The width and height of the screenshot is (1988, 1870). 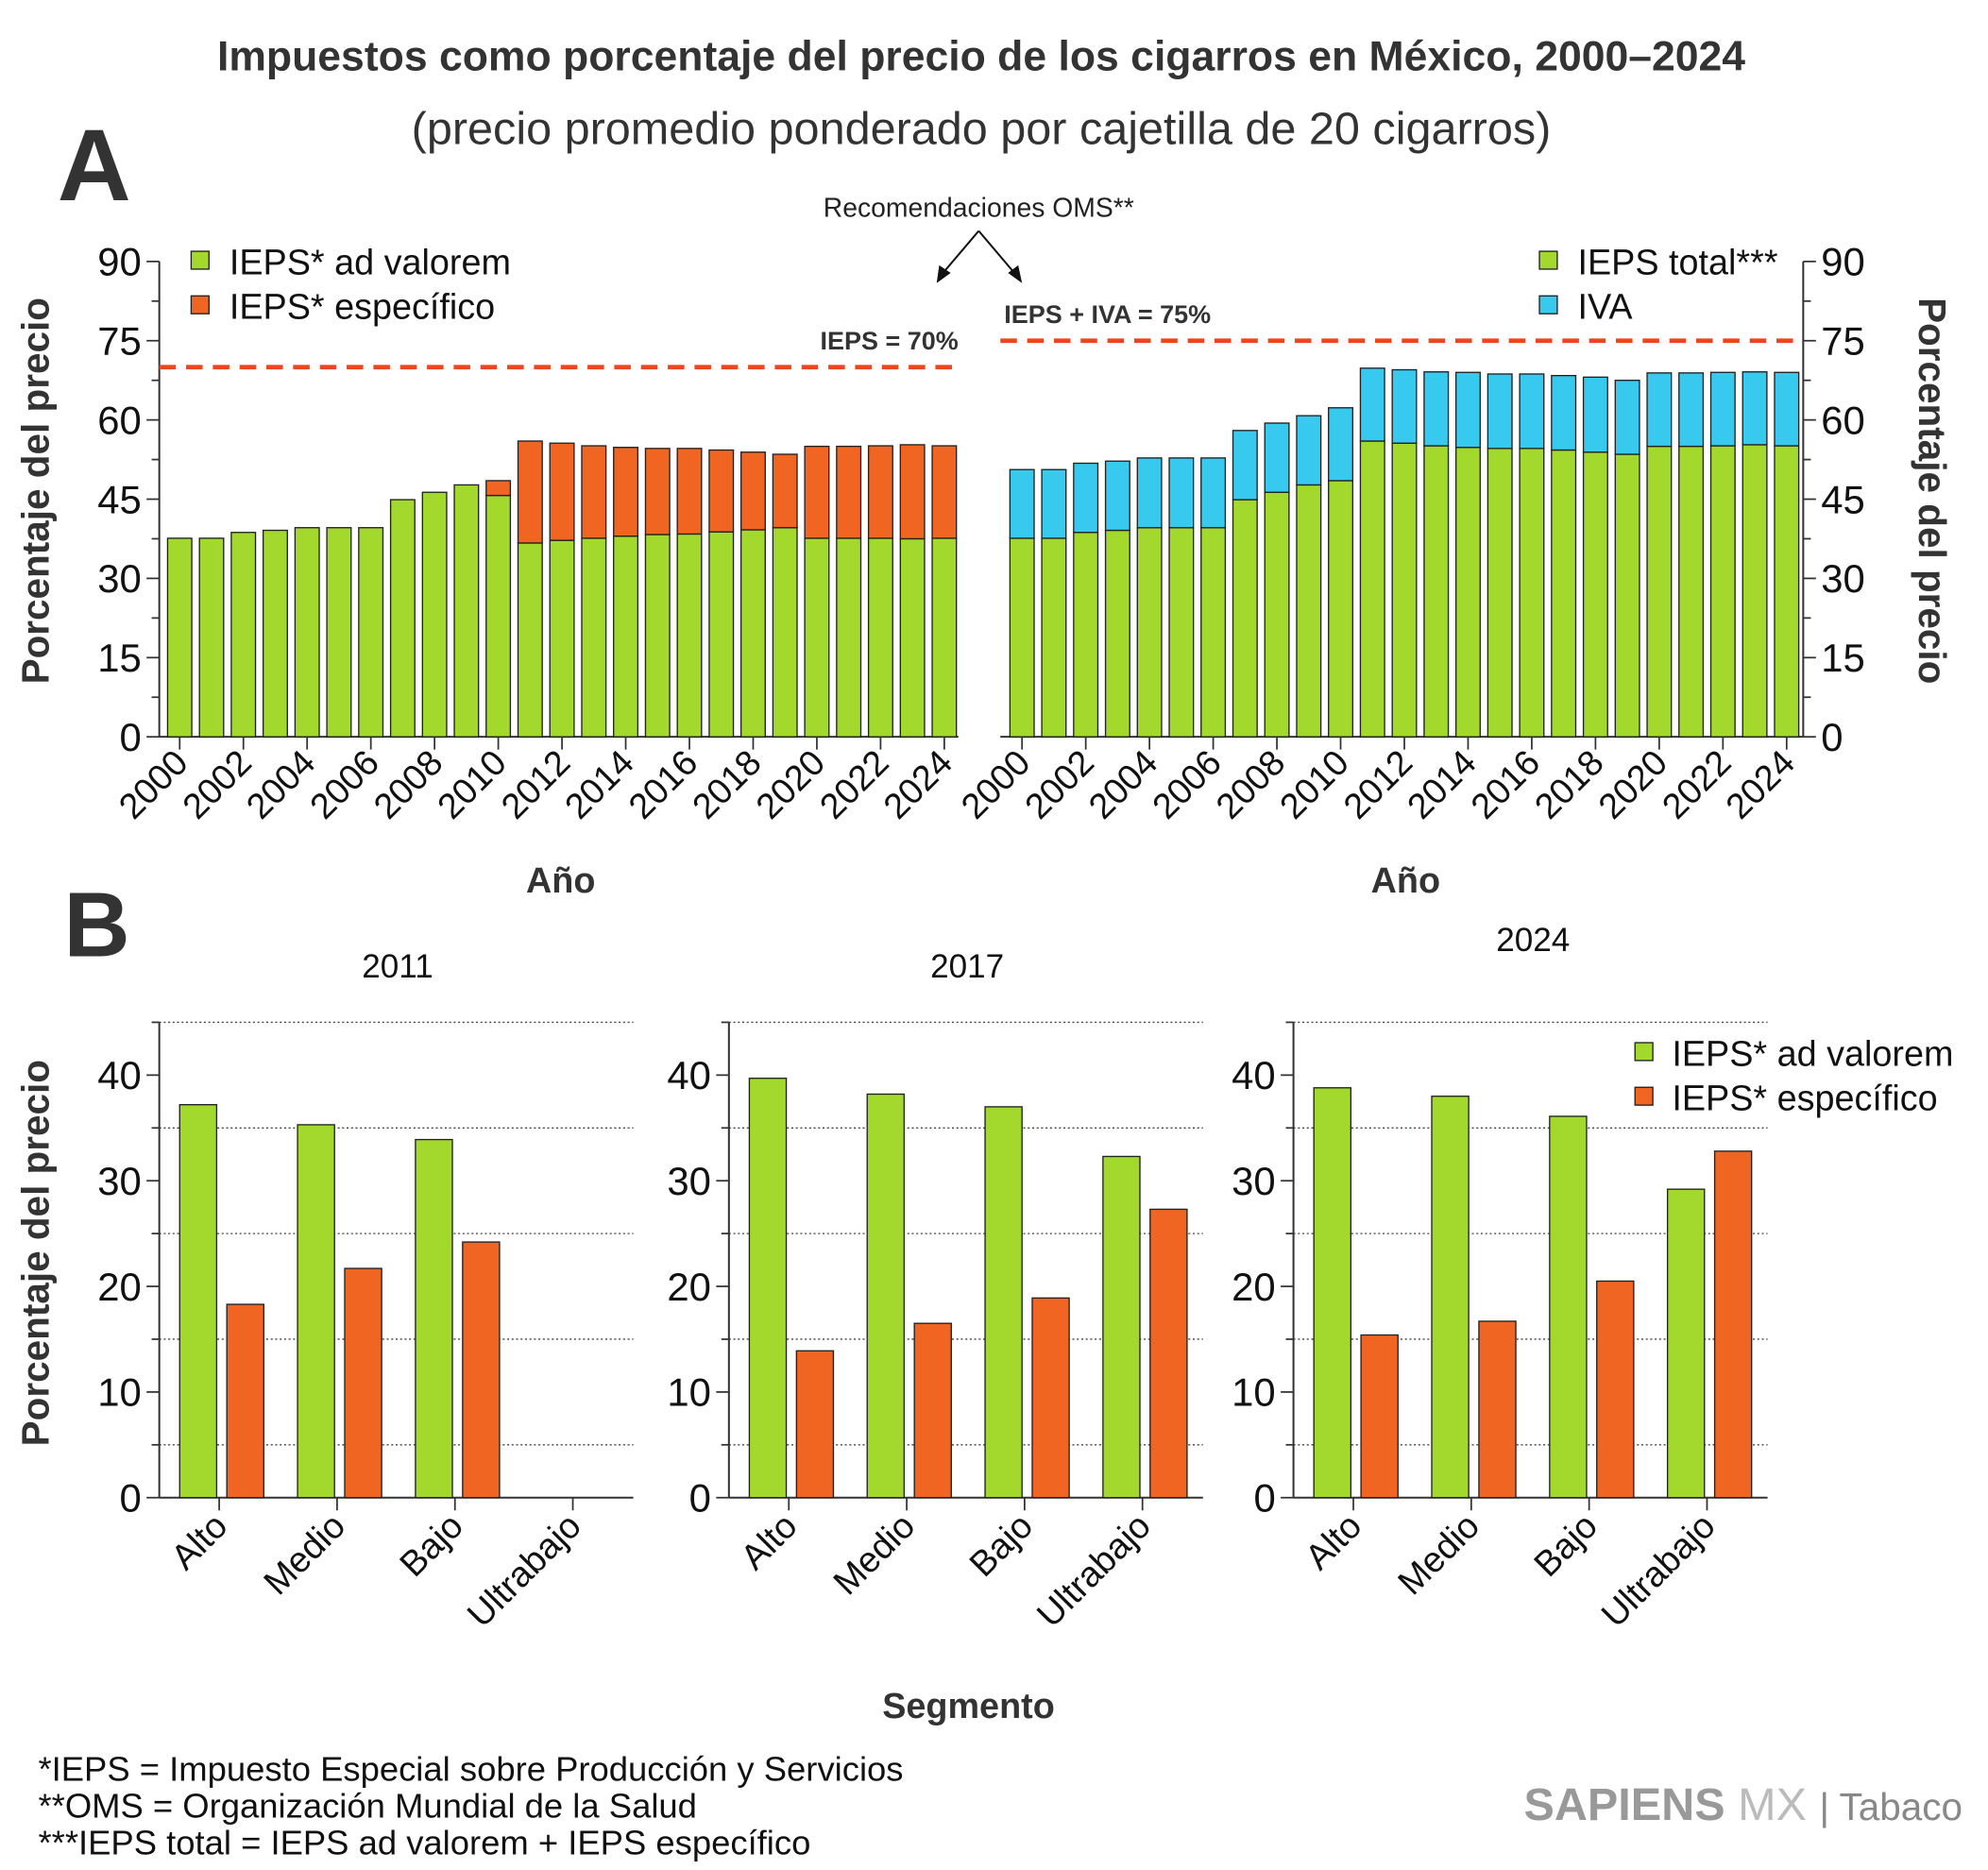 I want to click on bar-2014-base, so click(x=626, y=636).